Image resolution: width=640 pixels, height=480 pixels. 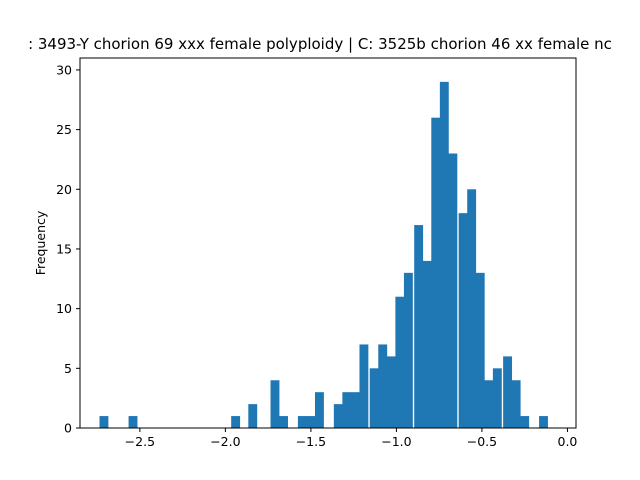 What do you see at coordinates (225, 441) in the screenshot?
I see `x-tick-label: −2.0` at bounding box center [225, 441].